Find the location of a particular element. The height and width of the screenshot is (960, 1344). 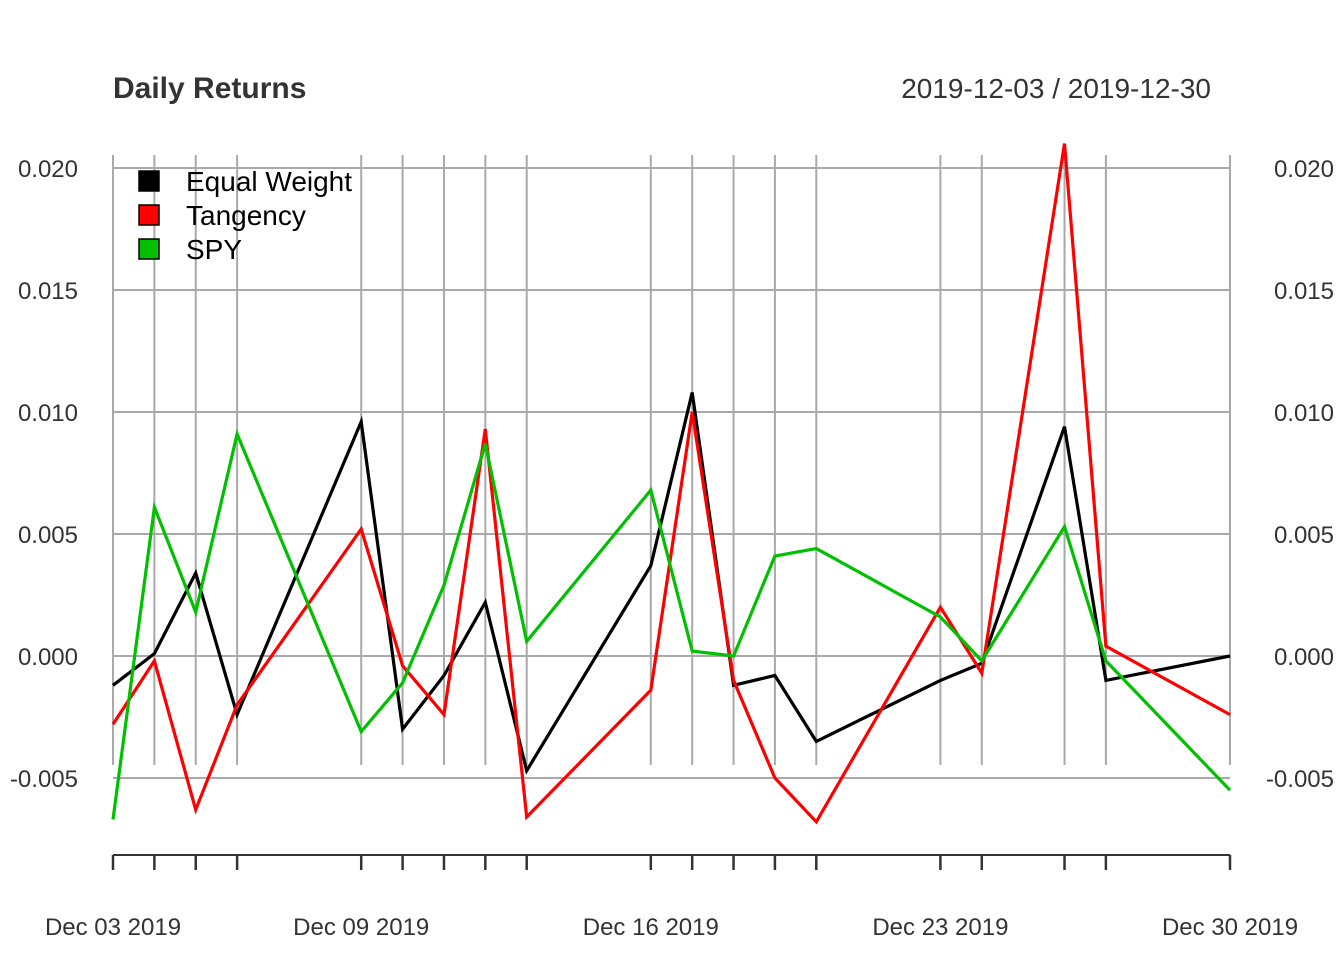

x-tick-label: Dec 09 2019 is located at coordinates (361, 927).